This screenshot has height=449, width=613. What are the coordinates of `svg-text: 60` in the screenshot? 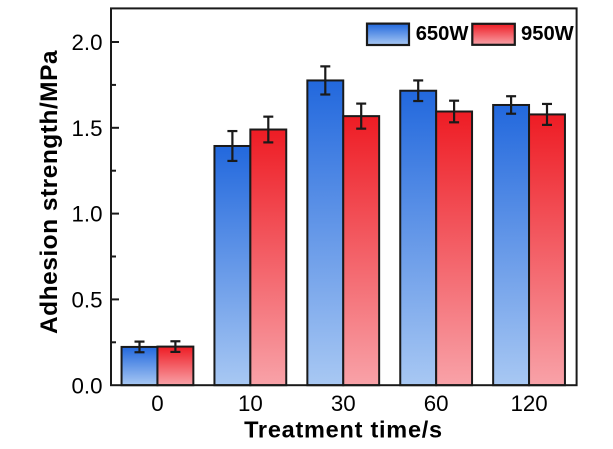 It's located at (436, 403).